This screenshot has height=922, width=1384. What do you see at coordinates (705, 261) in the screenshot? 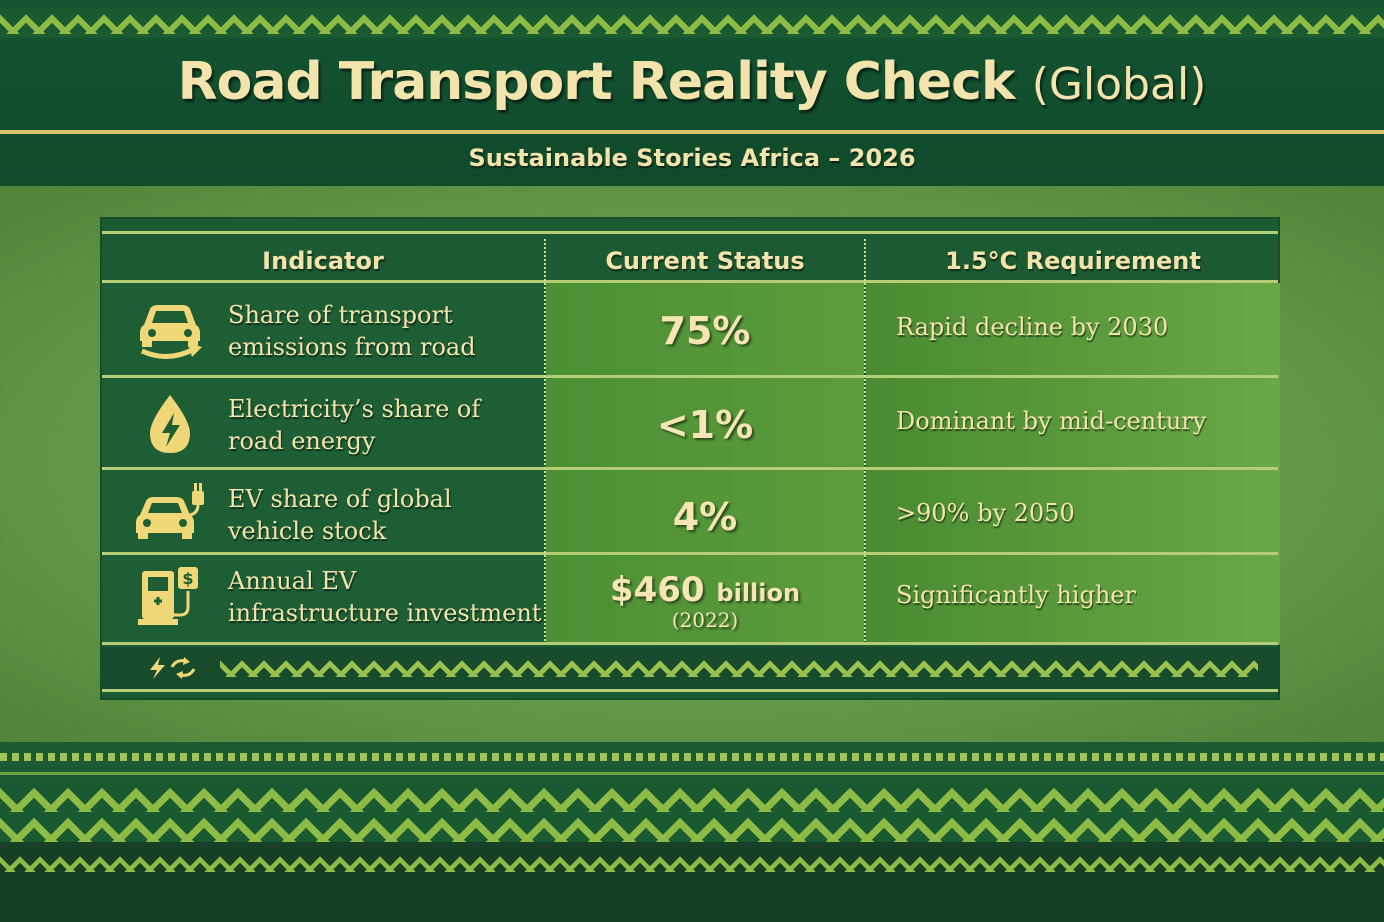
I see `header-current-status: Current Status` at bounding box center [705, 261].